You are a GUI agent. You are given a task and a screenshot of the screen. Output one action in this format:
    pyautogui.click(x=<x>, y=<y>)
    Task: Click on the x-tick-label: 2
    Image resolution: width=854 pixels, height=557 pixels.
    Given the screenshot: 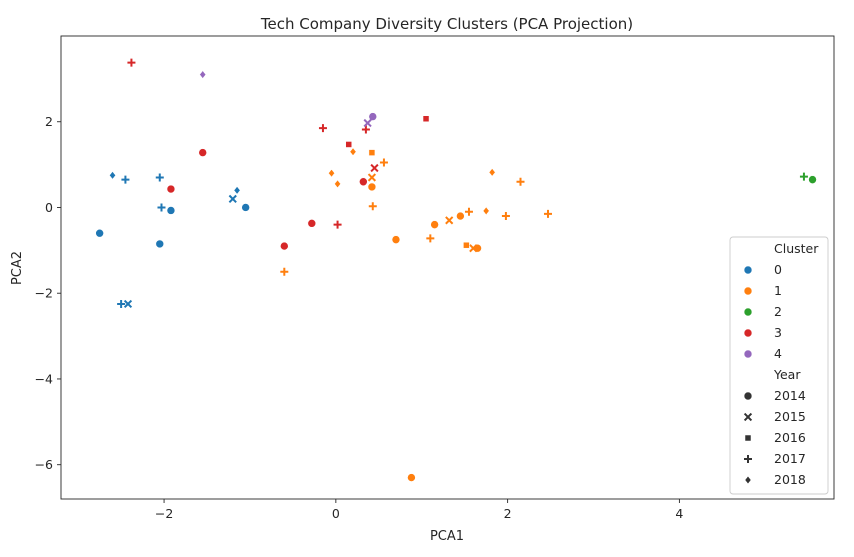 What is the action you would take?
    pyautogui.click(x=508, y=513)
    